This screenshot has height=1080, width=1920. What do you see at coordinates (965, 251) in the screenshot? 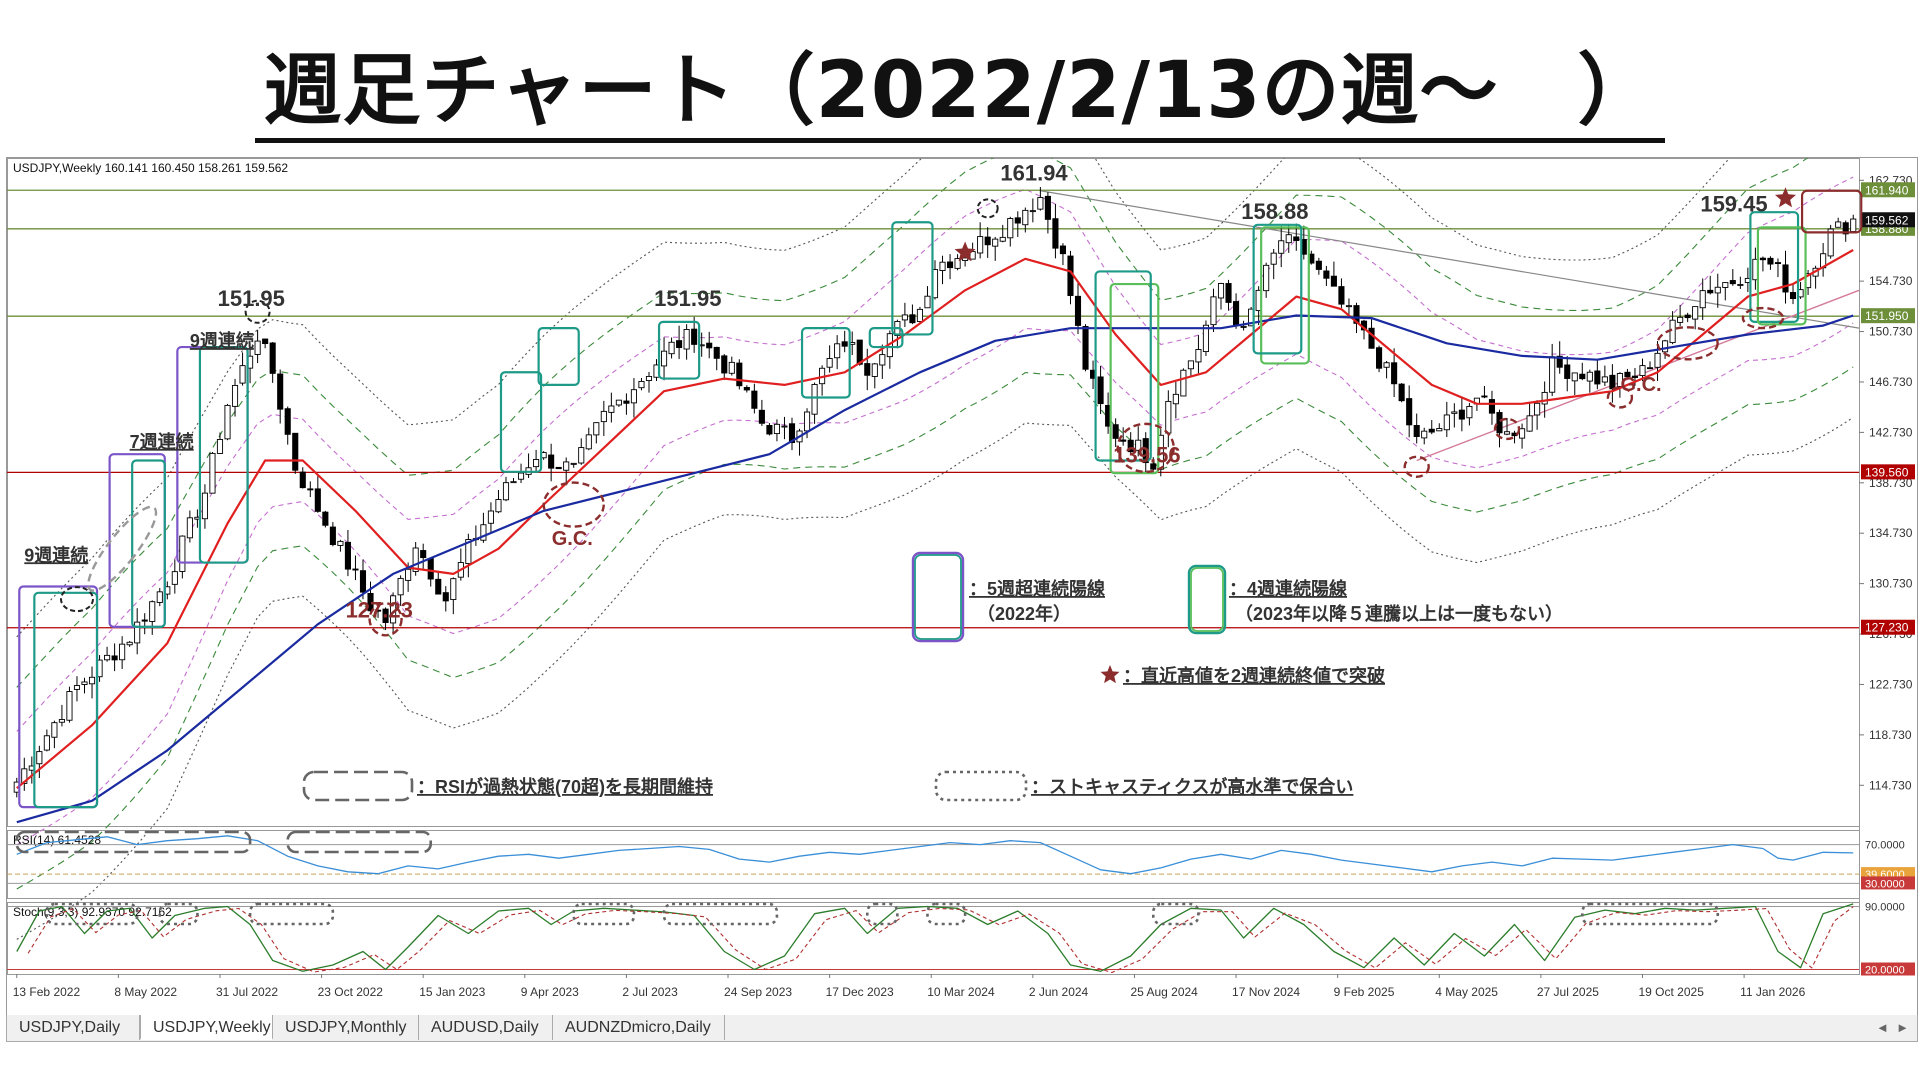
I see `star-marker-2024` at bounding box center [965, 251].